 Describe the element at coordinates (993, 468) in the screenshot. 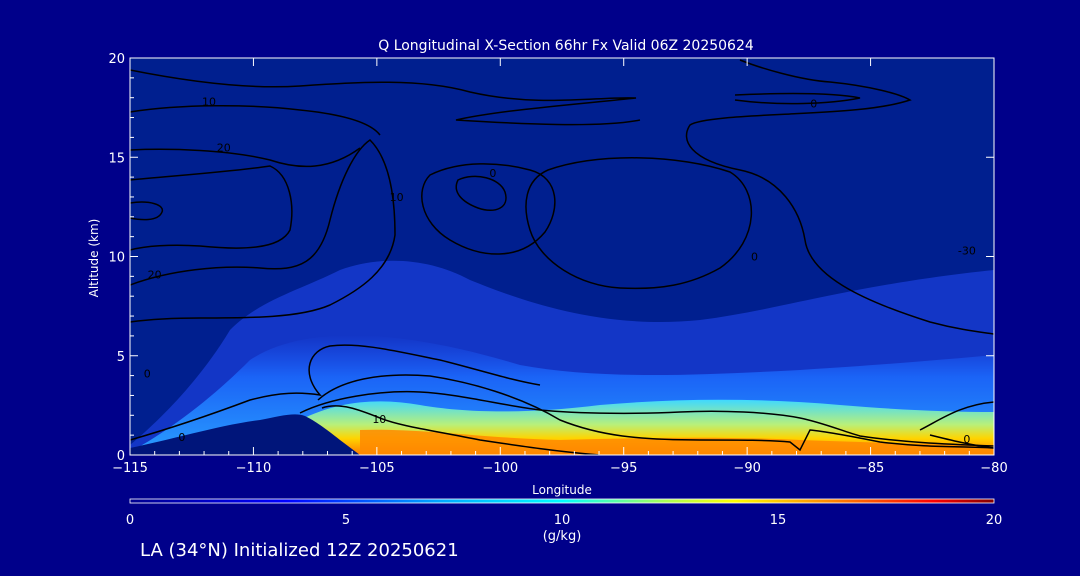

I see `x-tick-label: −80` at that location.